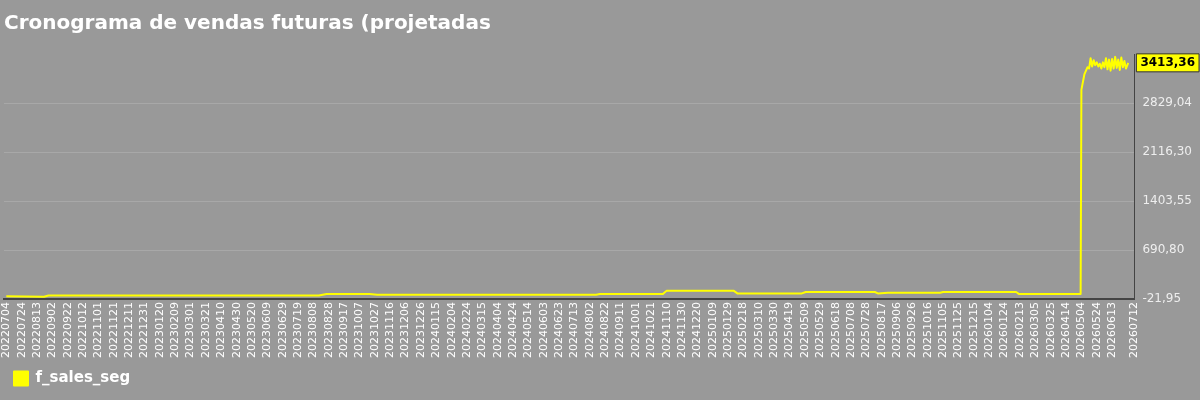  I want to click on x-tick-label: 20230520, so click(251, 330).